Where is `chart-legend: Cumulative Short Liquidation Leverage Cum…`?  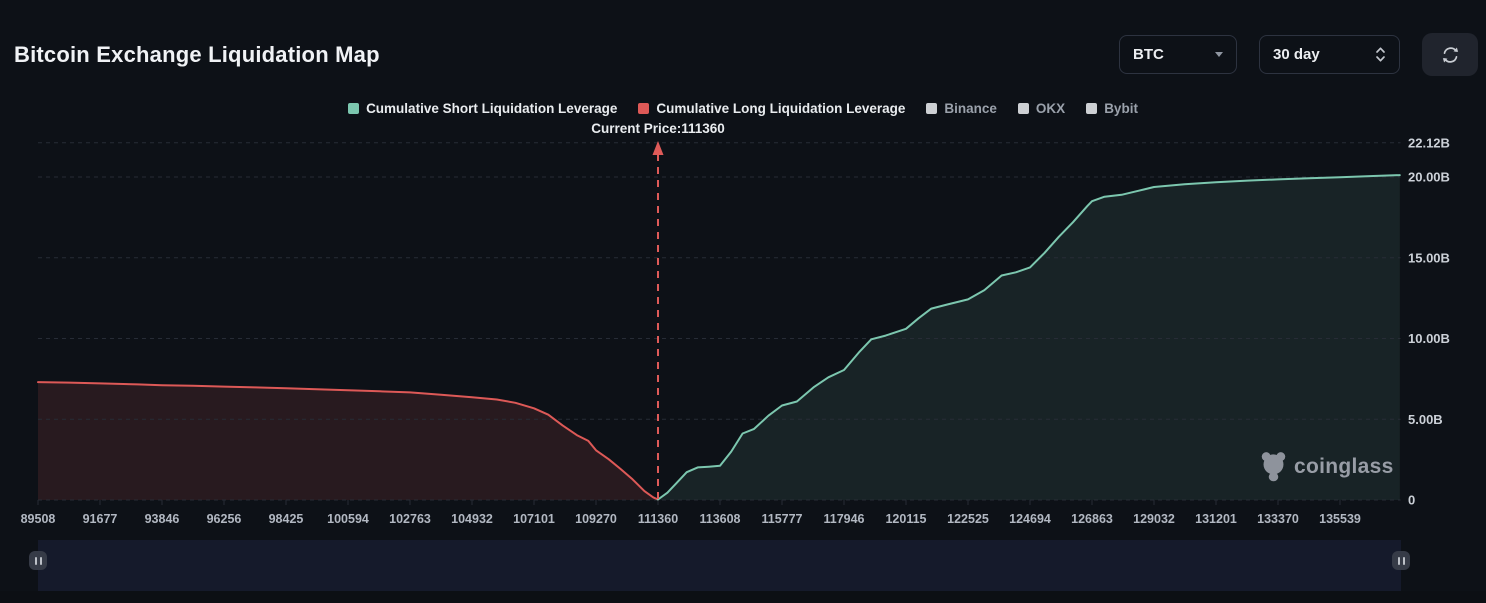
chart-legend: Cumulative Short Liquidation Leverage Cum… is located at coordinates (743, 108).